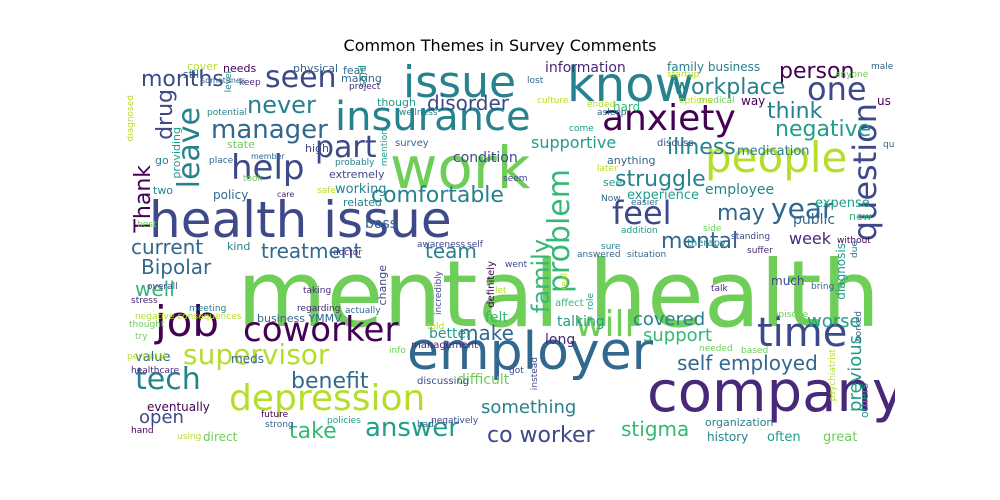 This screenshot has height=500, width=1000. I want to click on word-struggle: struggle, so click(660, 179).